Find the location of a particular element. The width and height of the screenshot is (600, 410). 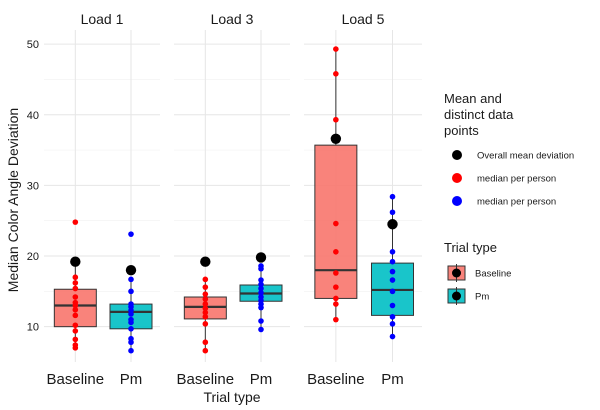

y-tick-label: 30 is located at coordinates (33, 186).